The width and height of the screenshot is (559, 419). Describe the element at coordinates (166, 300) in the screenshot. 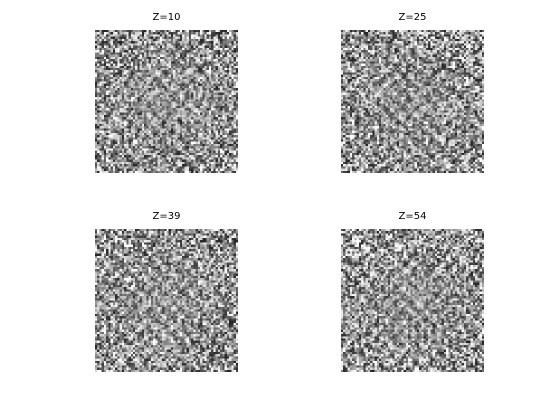

I see `slice-image-z39` at that location.